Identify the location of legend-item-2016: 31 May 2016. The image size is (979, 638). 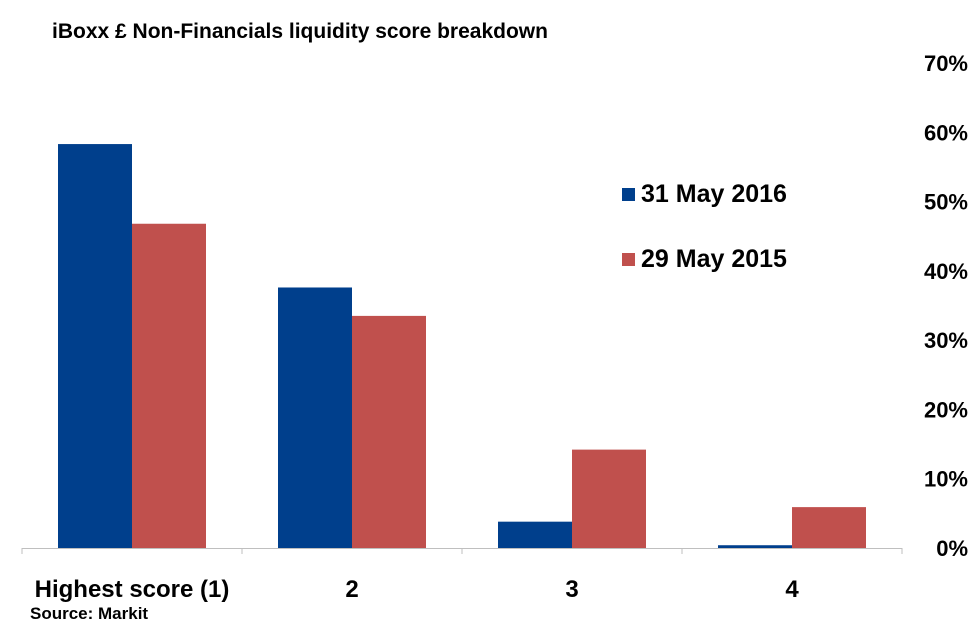
(704, 194).